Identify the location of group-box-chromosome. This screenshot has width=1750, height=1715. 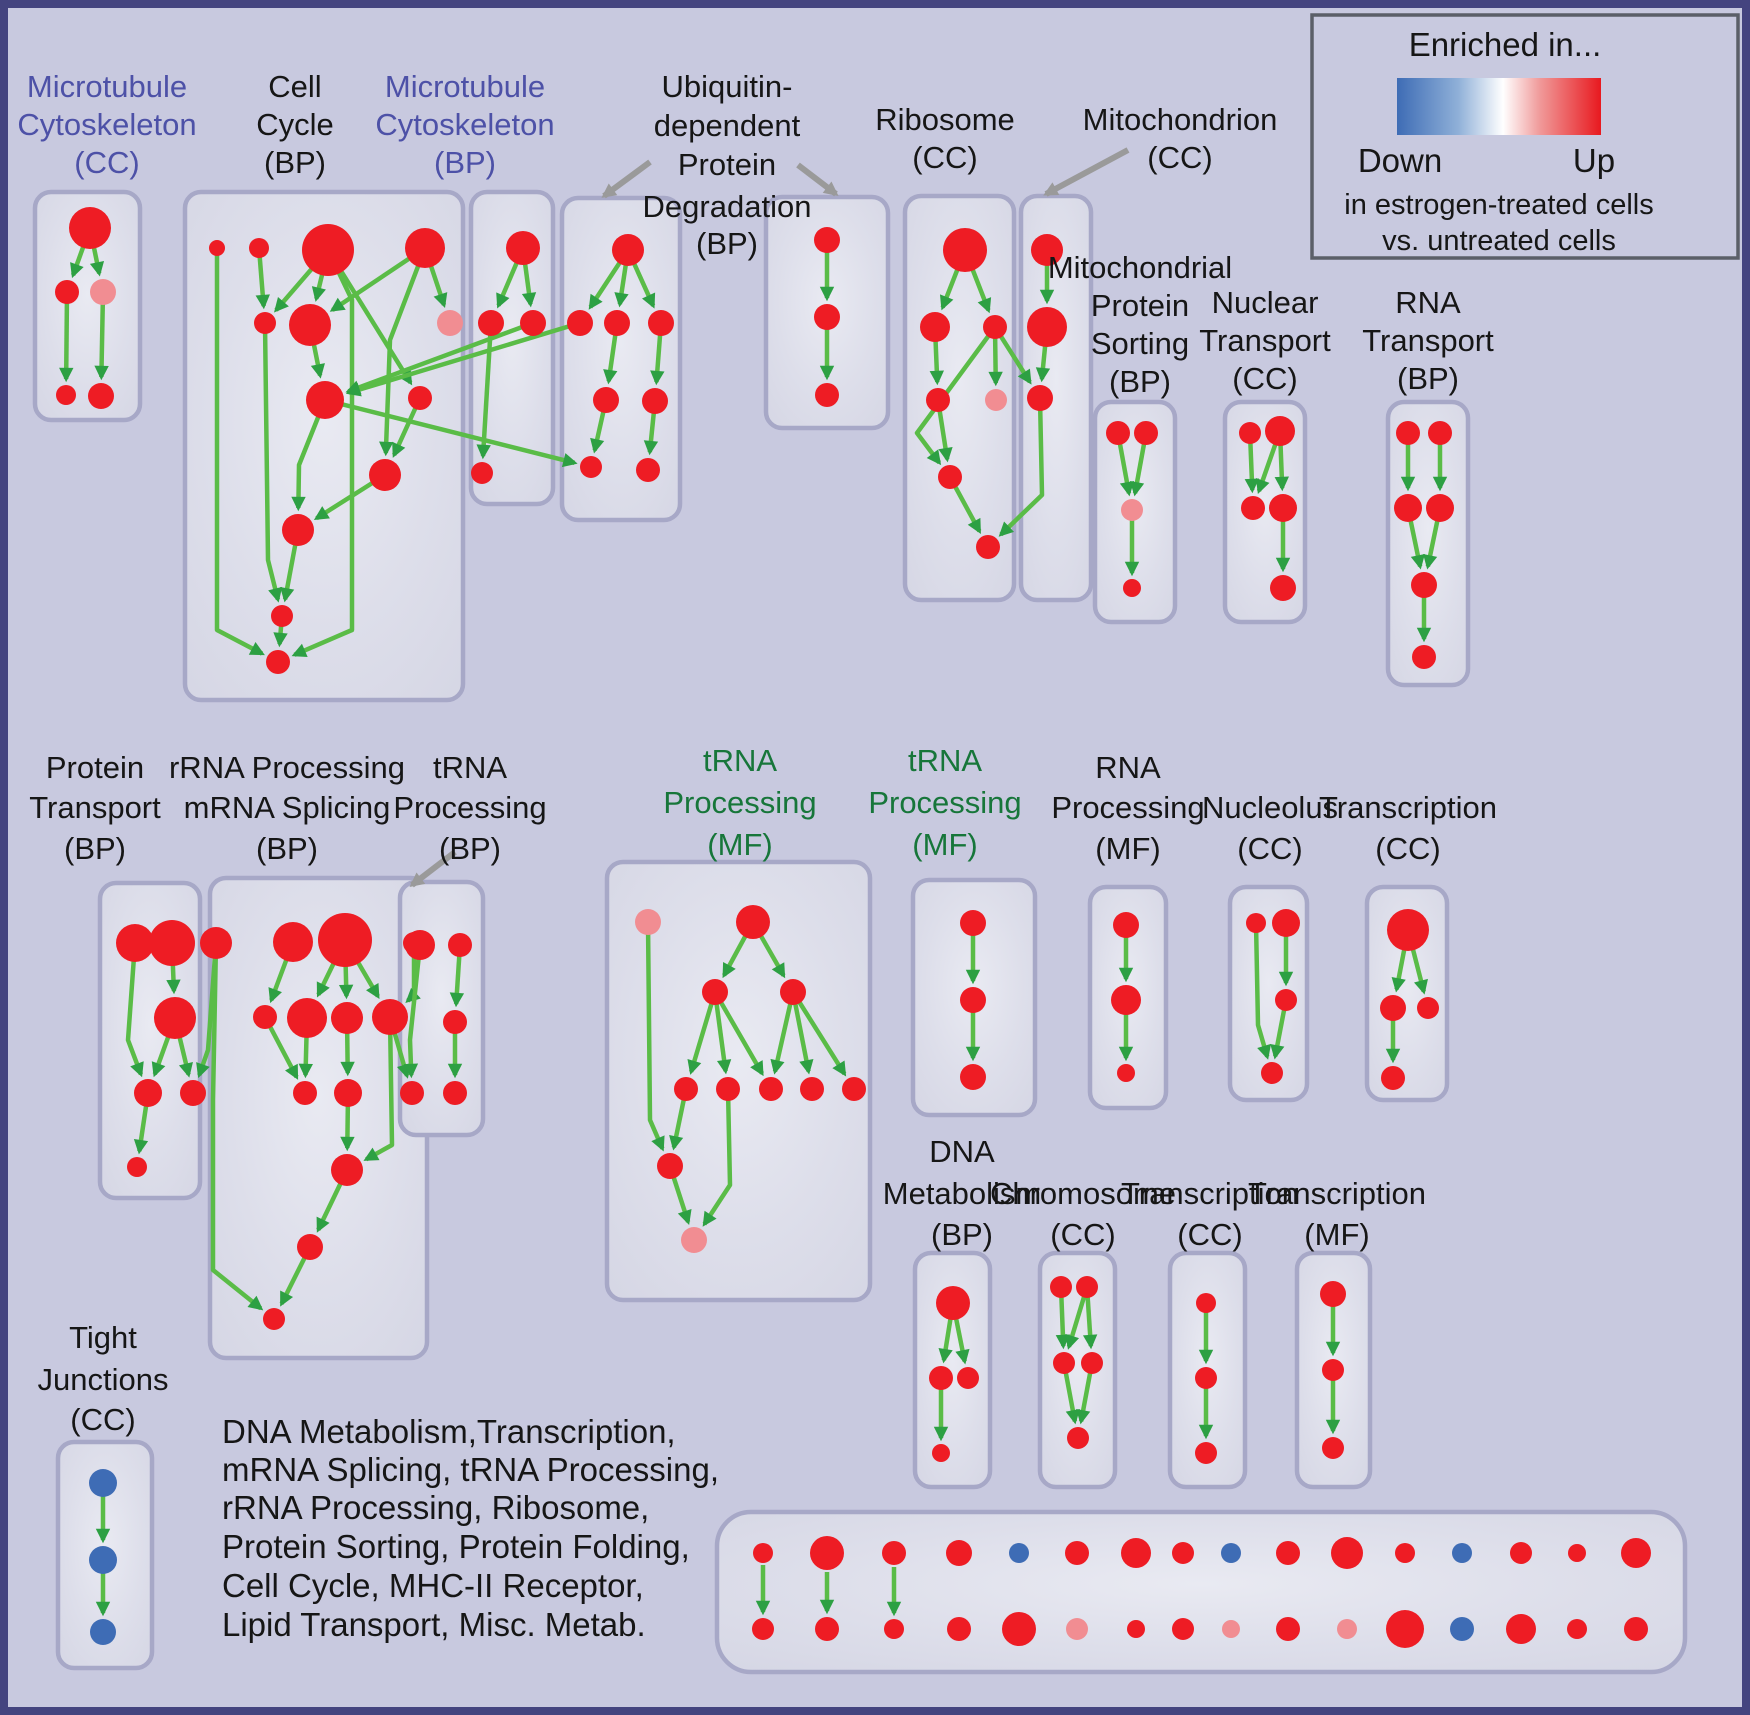
(1077, 1370).